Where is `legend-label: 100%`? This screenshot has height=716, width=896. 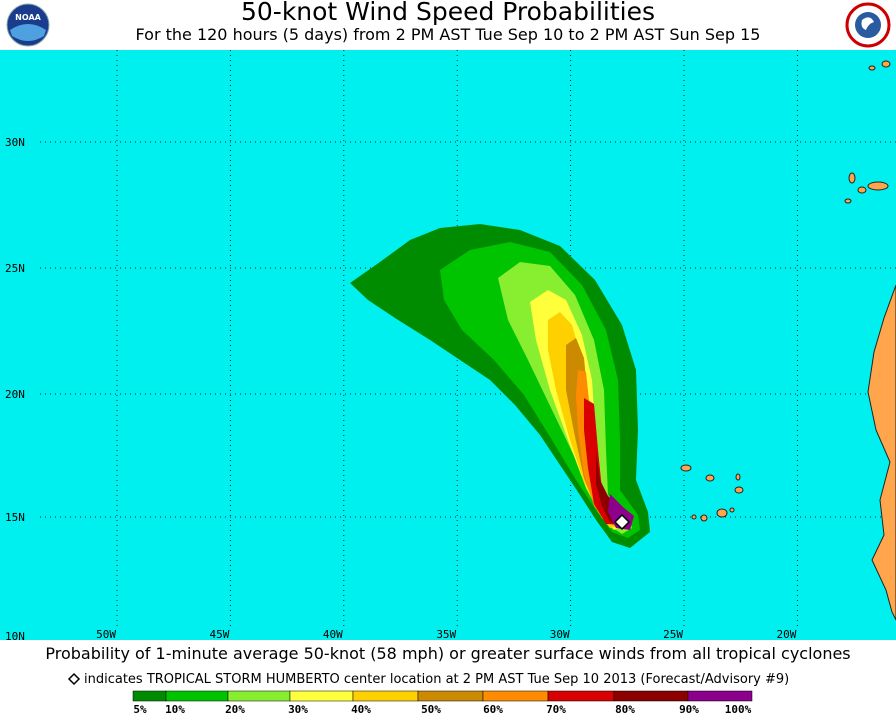
legend-label: 100% is located at coordinates (738, 709).